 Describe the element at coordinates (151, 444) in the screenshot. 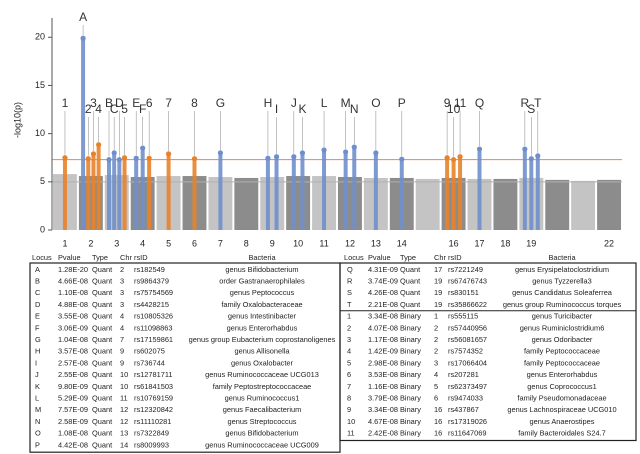

I see `table-cell: rs8009993` at that location.